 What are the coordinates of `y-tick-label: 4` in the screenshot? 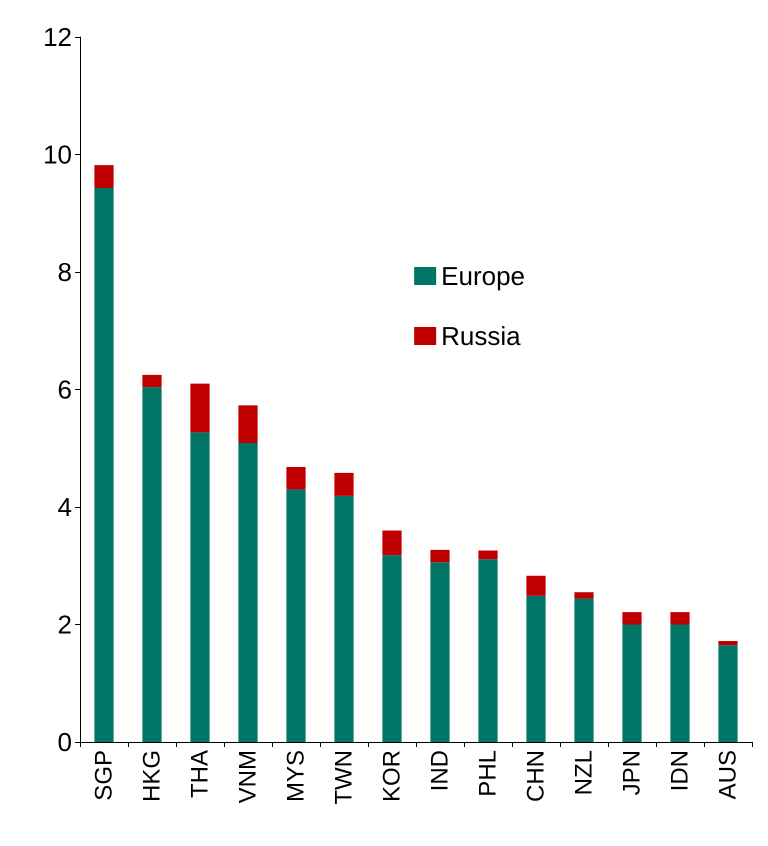 It's located at (65, 507).